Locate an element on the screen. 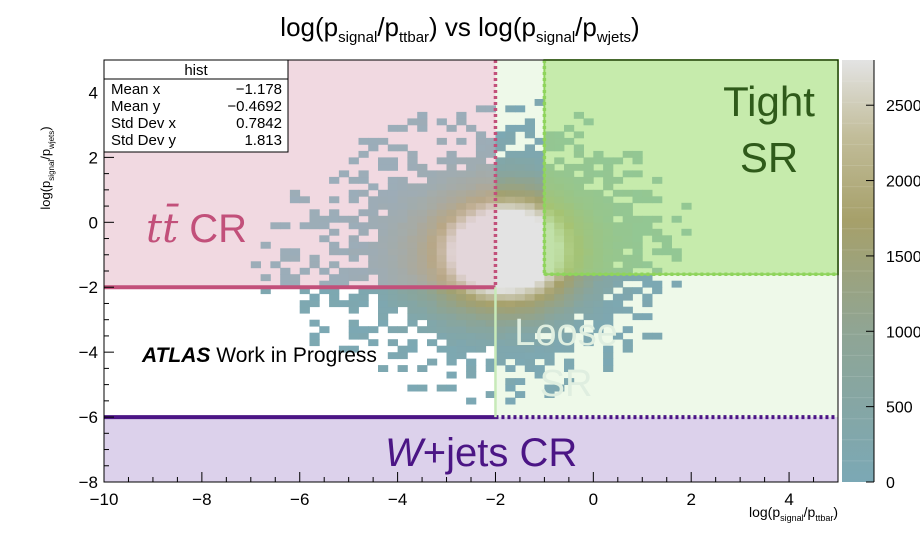 This screenshot has width=920, height=534. y-tick-label: 0 is located at coordinates (93, 222).